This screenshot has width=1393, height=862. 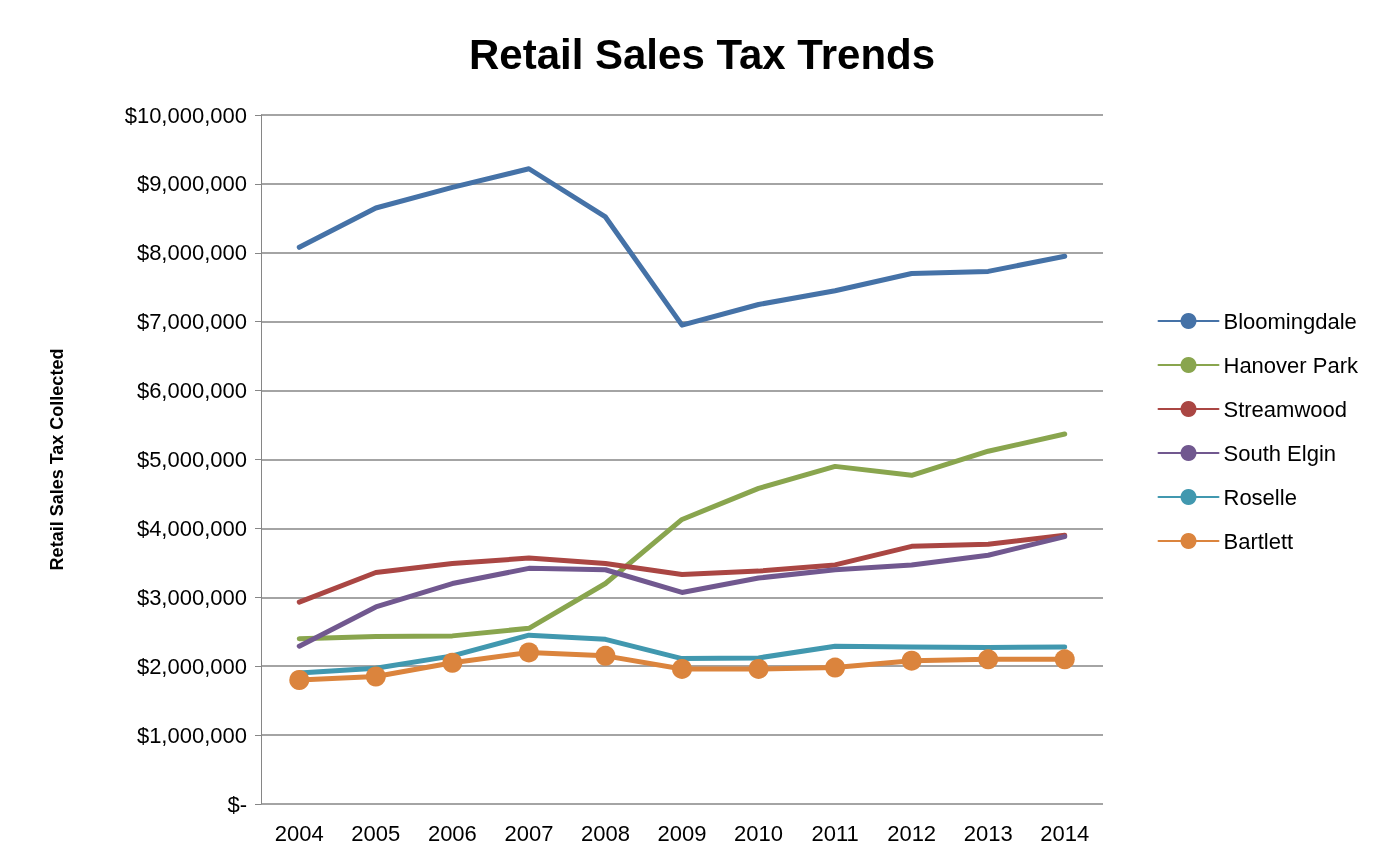 I want to click on x-tick-label: 2013, so click(x=988, y=833).